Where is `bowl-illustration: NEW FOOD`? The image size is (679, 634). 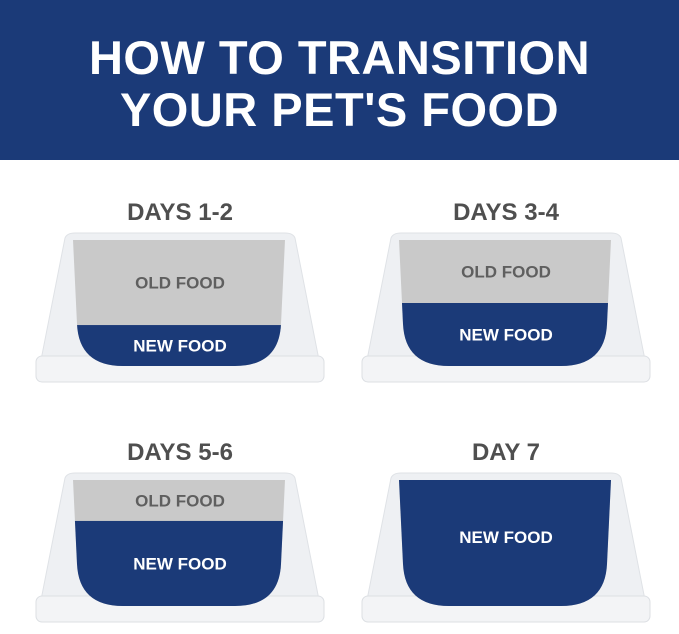 bowl-illustration: NEW FOOD is located at coordinates (506, 547).